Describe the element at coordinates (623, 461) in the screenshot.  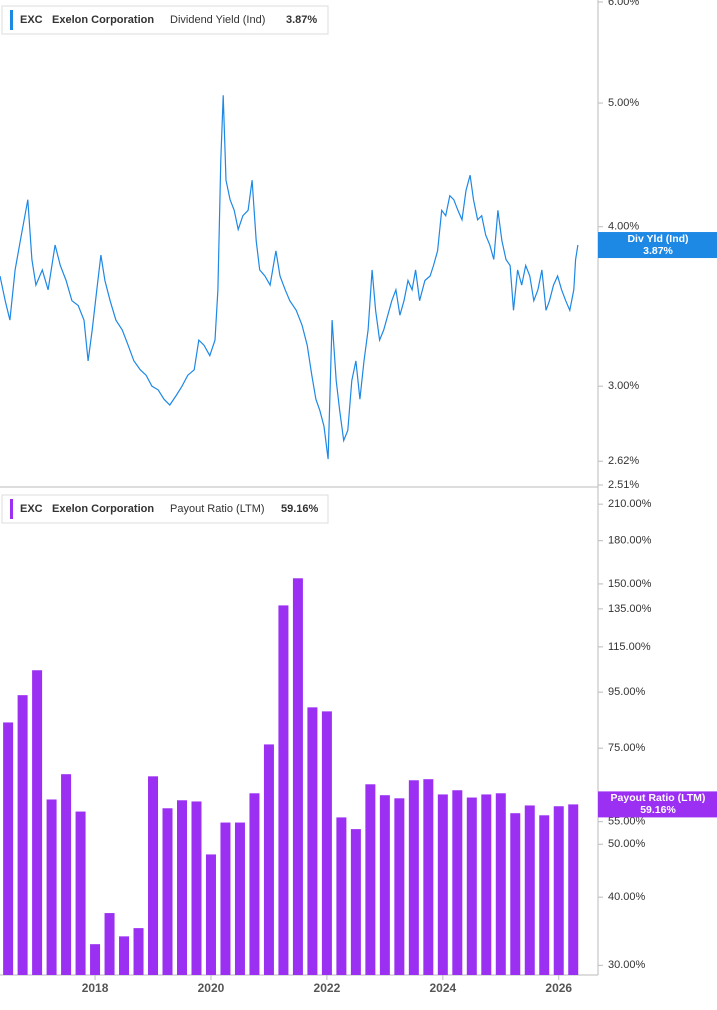
I see `y-tick-label: 2.62%` at that location.